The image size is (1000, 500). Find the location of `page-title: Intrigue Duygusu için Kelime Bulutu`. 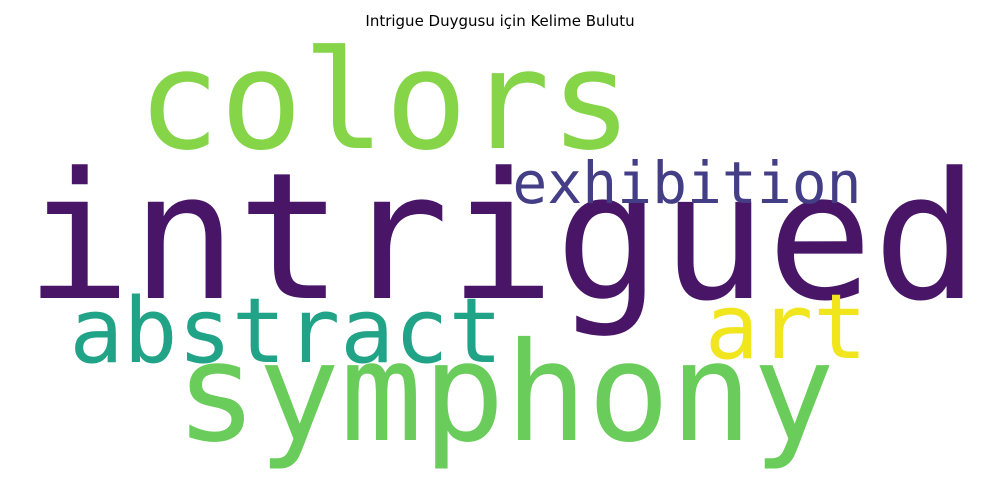

page-title: Intrigue Duygusu için Kelime Bulutu is located at coordinates (500, 21).